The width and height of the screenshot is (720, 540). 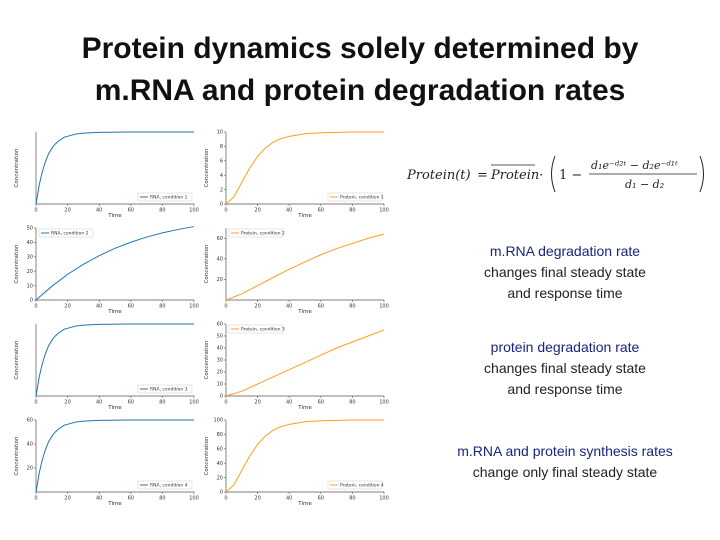 What do you see at coordinates (220, 435) in the screenshot?
I see `y-tick-label: 80` at bounding box center [220, 435].